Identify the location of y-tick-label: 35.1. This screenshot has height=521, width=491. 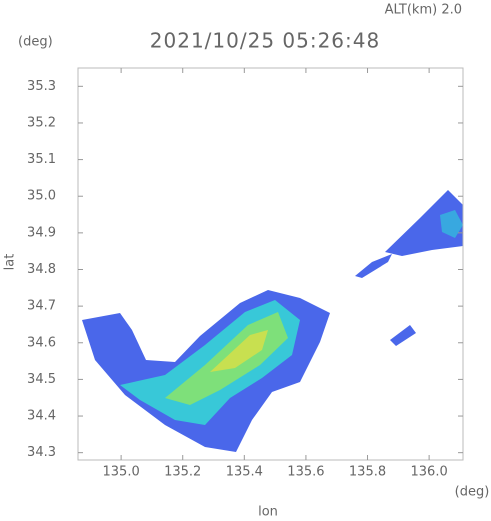
(41, 159).